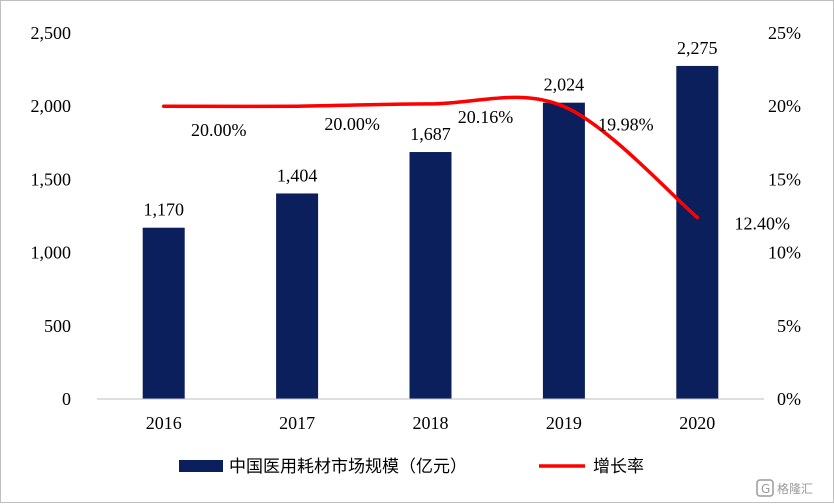  Describe the element at coordinates (789, 326) in the screenshot. I see `right-tick-label: 5%` at that location.